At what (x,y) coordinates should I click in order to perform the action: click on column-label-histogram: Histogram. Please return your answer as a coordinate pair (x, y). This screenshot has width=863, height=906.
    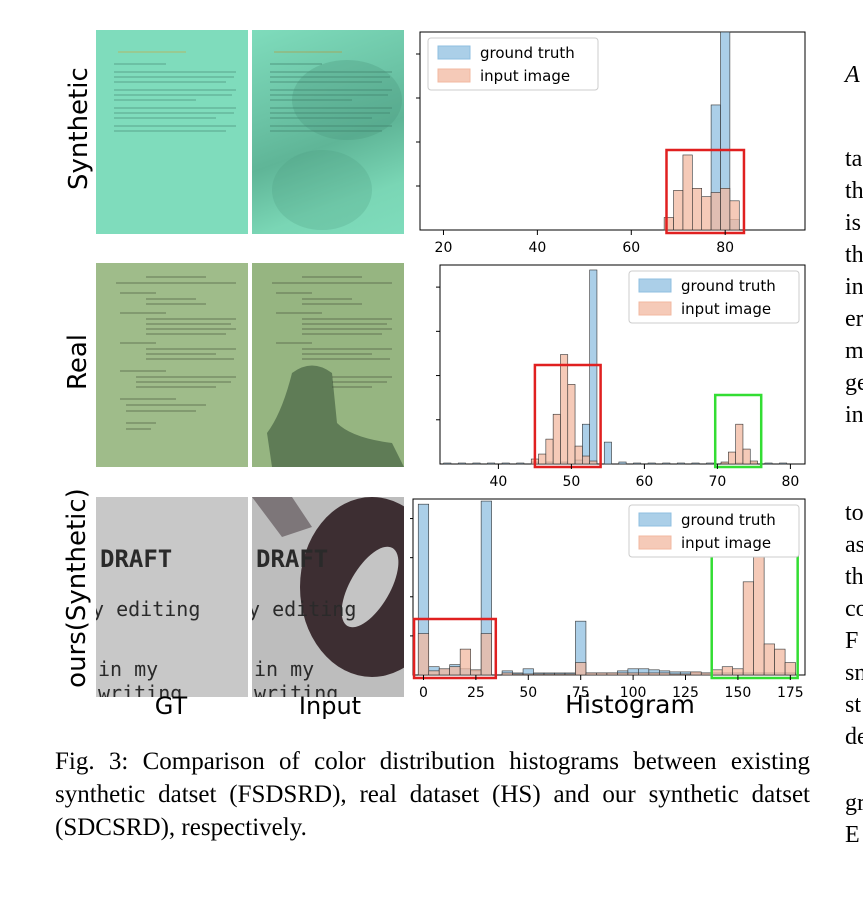
    Looking at the image, I should click on (630, 704).